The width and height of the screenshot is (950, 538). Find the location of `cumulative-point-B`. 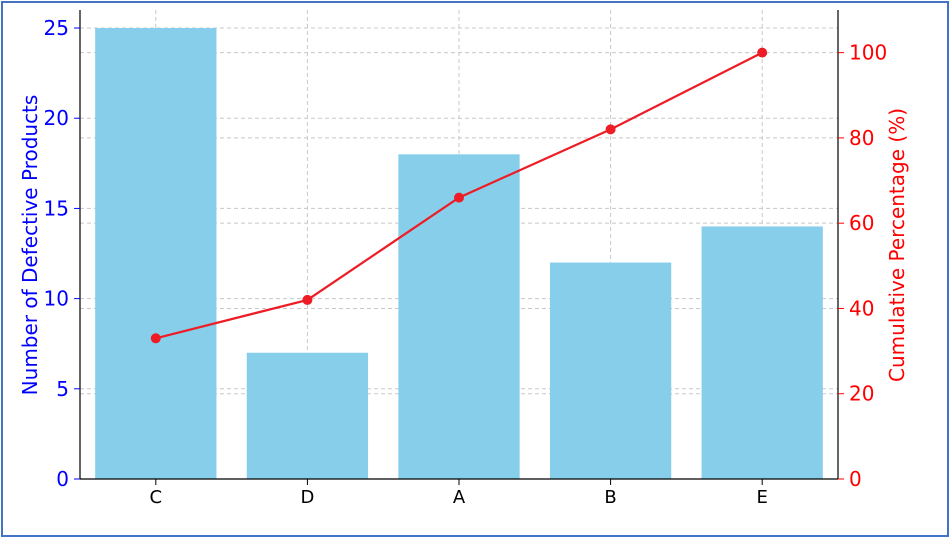

cumulative-point-B is located at coordinates (610, 129).